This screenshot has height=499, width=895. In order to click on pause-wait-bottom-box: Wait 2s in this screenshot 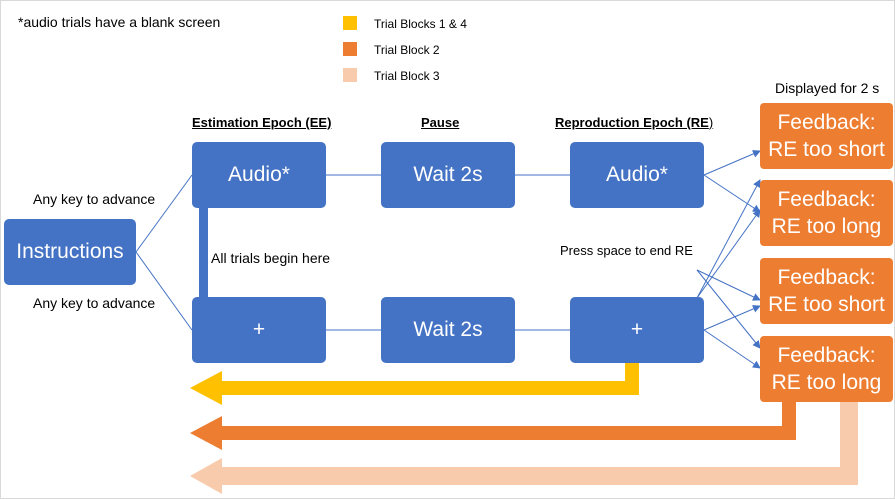, I will do `click(448, 330)`.